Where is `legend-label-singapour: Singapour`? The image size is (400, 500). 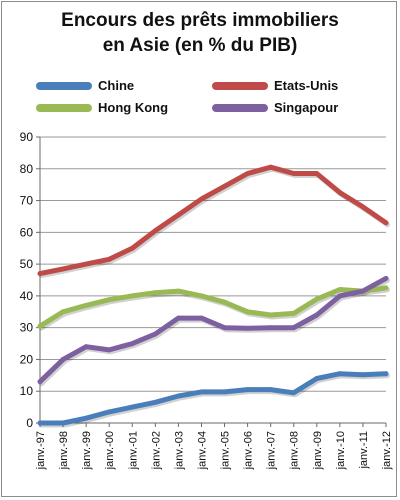
legend-label-singapour: Singapour is located at coordinates (306, 107).